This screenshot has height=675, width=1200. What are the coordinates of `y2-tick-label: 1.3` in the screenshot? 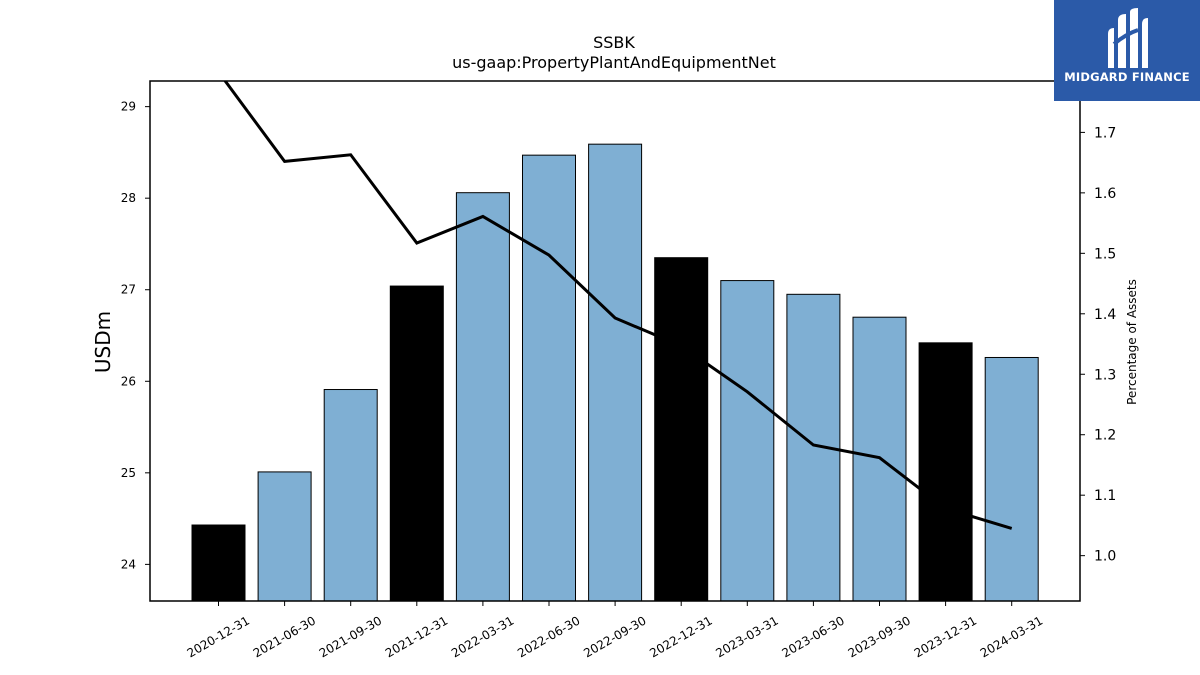 It's located at (1105, 375).